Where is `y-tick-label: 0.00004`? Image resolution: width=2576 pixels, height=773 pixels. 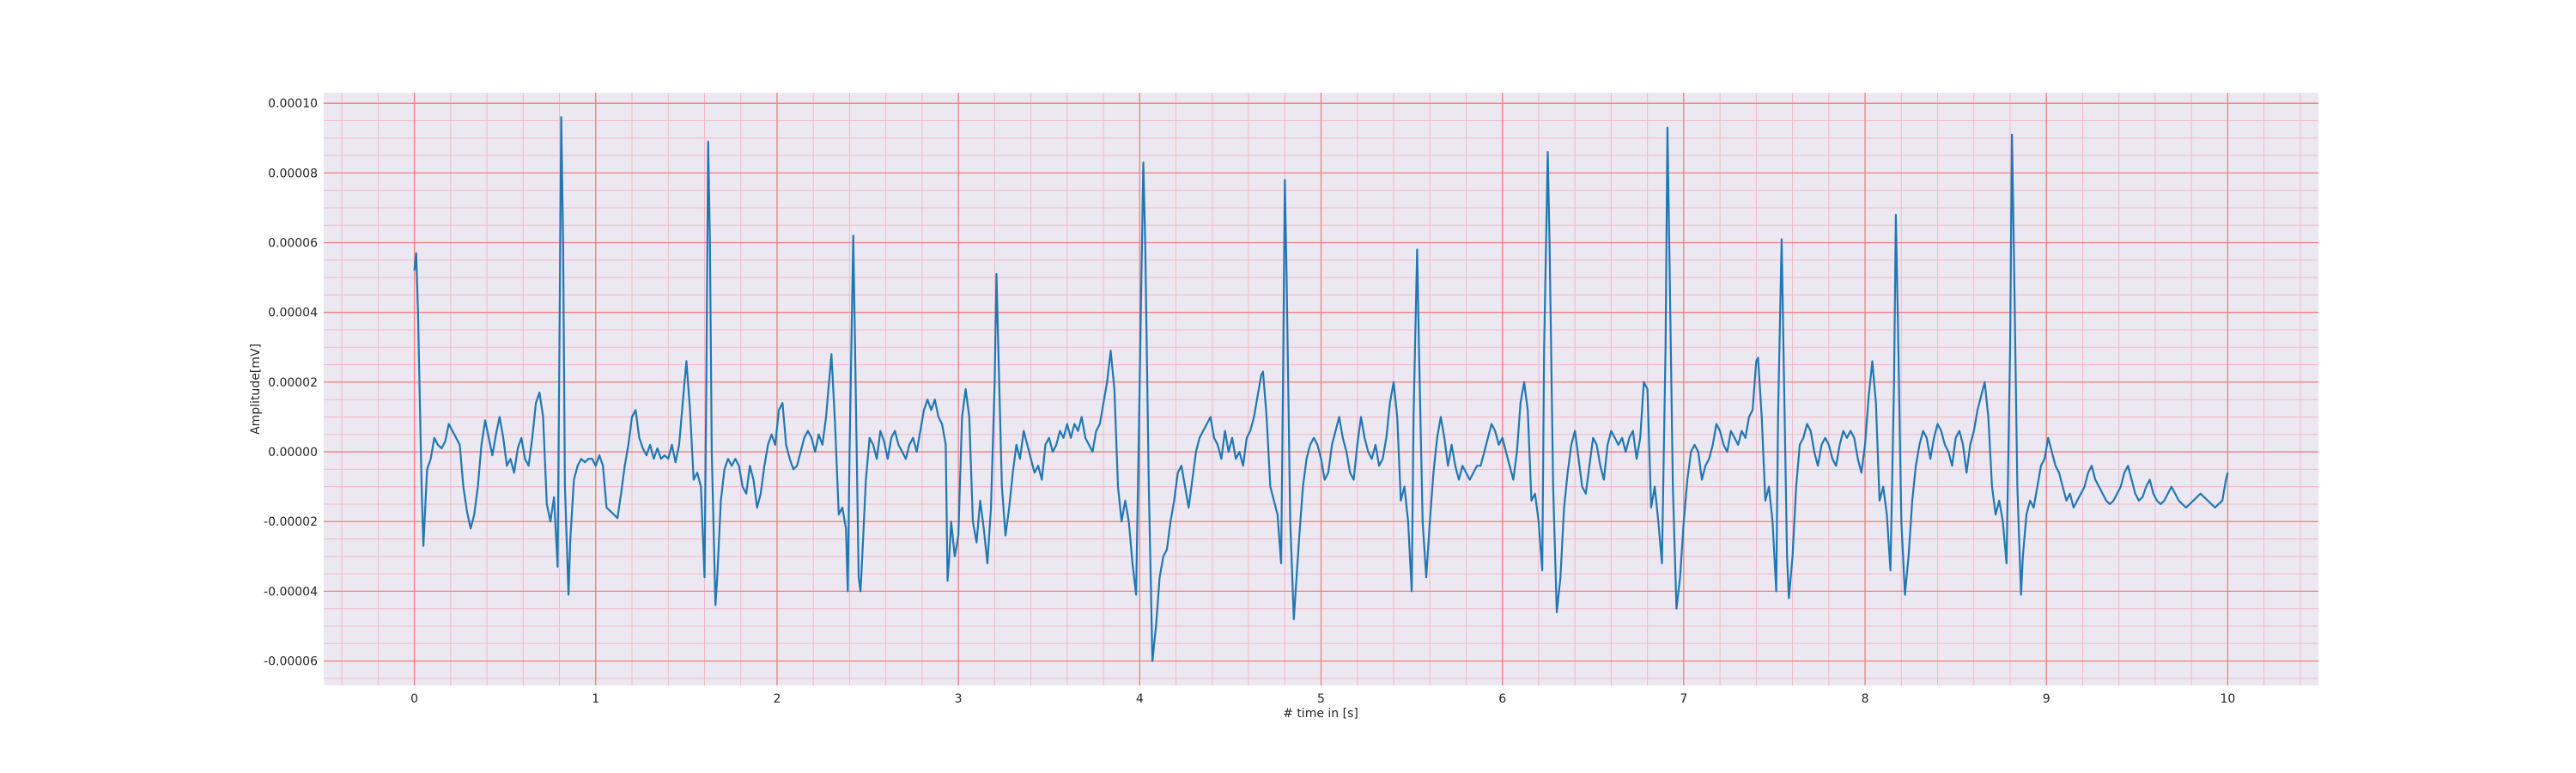 y-tick-label: 0.00004 is located at coordinates (293, 313).